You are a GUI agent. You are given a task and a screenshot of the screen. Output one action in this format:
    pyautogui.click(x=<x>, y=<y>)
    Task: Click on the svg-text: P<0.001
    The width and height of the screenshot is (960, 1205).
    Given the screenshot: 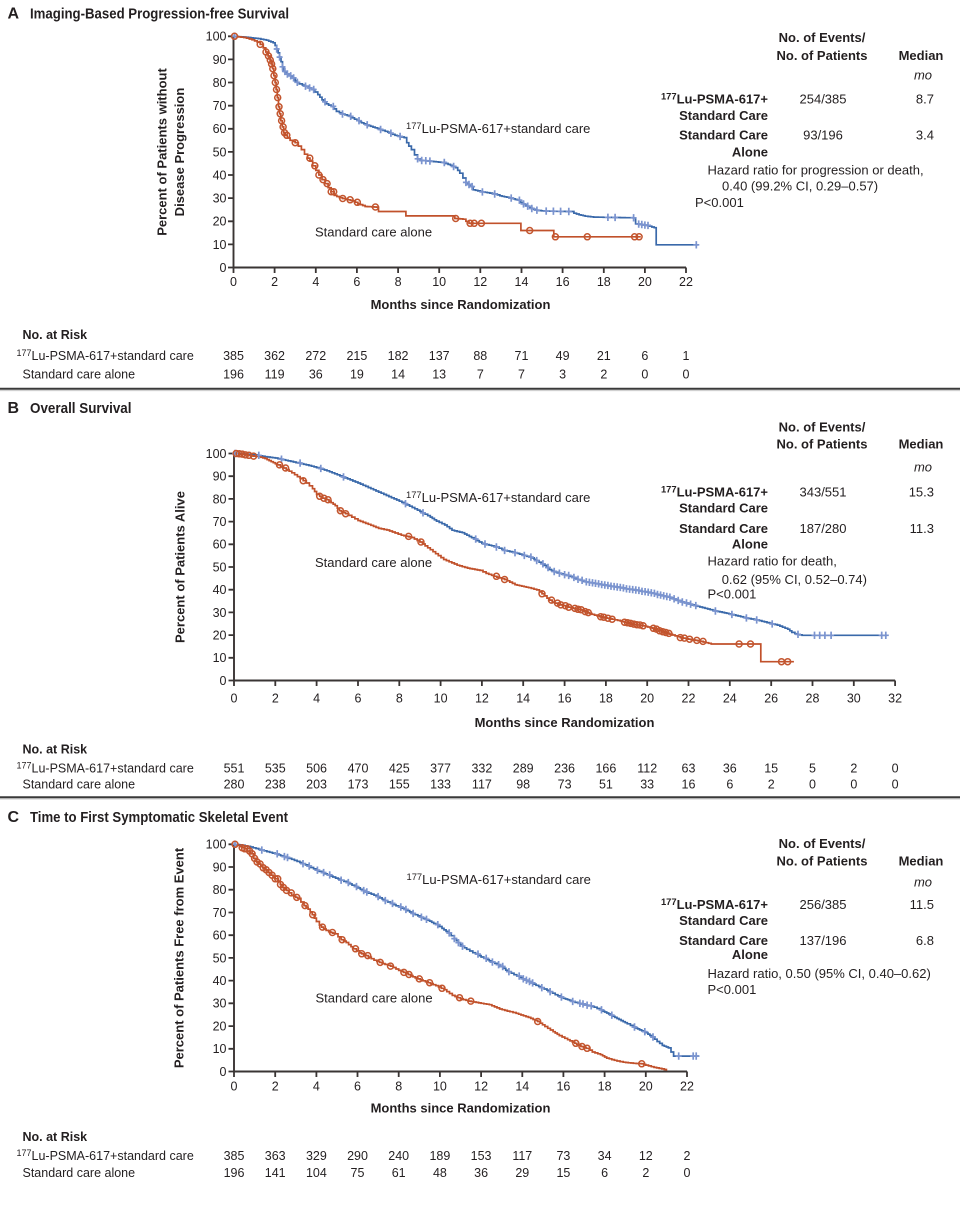 What is the action you would take?
    pyautogui.click(x=732, y=593)
    